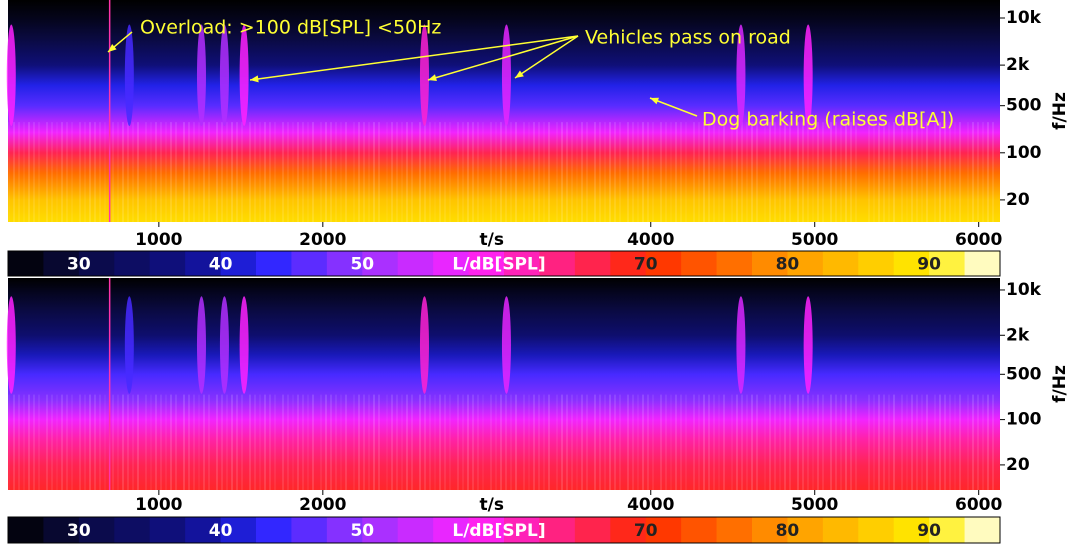 The image size is (1073, 546). I want to click on x-tick-label: 1000, so click(158, 240).